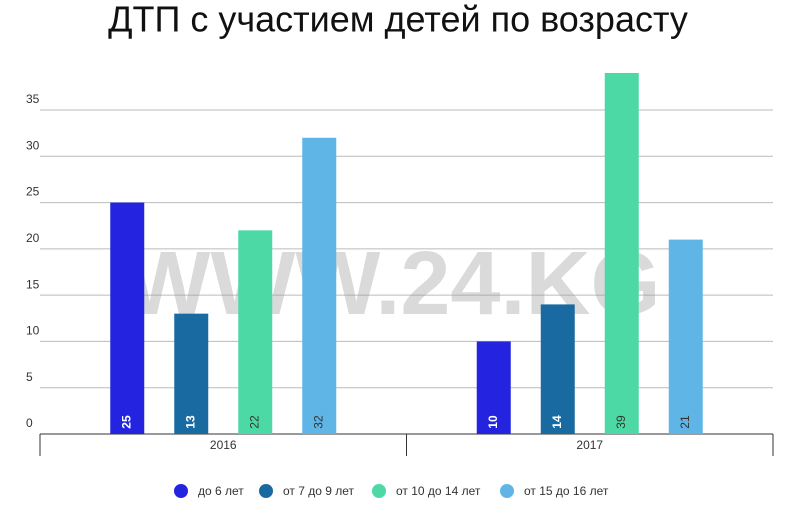 The height and width of the screenshot is (505, 797). What do you see at coordinates (223, 445) in the screenshot?
I see `x-tick-label: 2016` at bounding box center [223, 445].